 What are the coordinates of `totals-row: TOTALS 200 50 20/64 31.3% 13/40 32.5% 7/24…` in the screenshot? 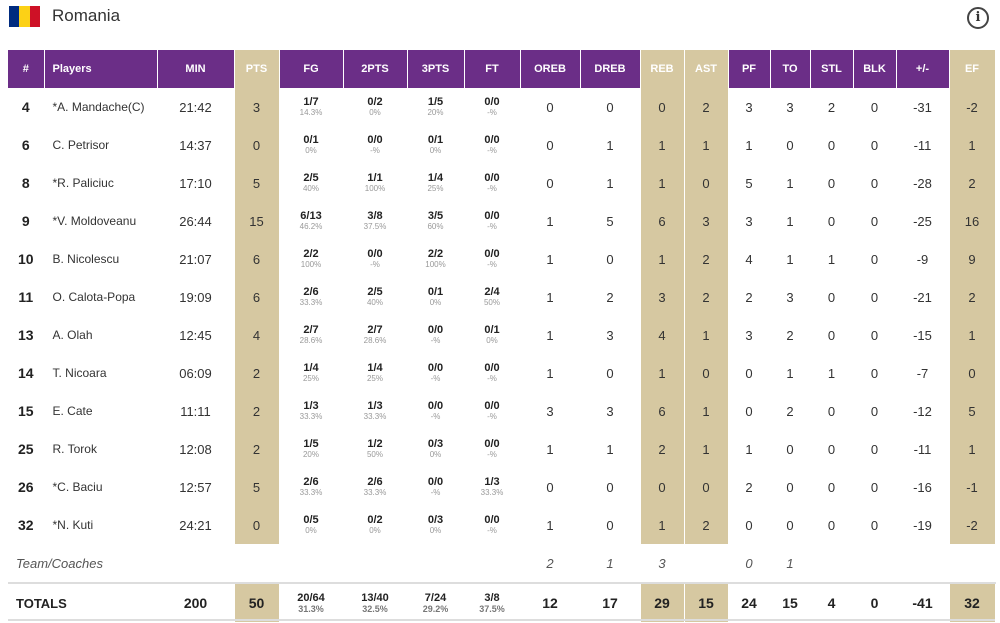 It's located at (502, 602).